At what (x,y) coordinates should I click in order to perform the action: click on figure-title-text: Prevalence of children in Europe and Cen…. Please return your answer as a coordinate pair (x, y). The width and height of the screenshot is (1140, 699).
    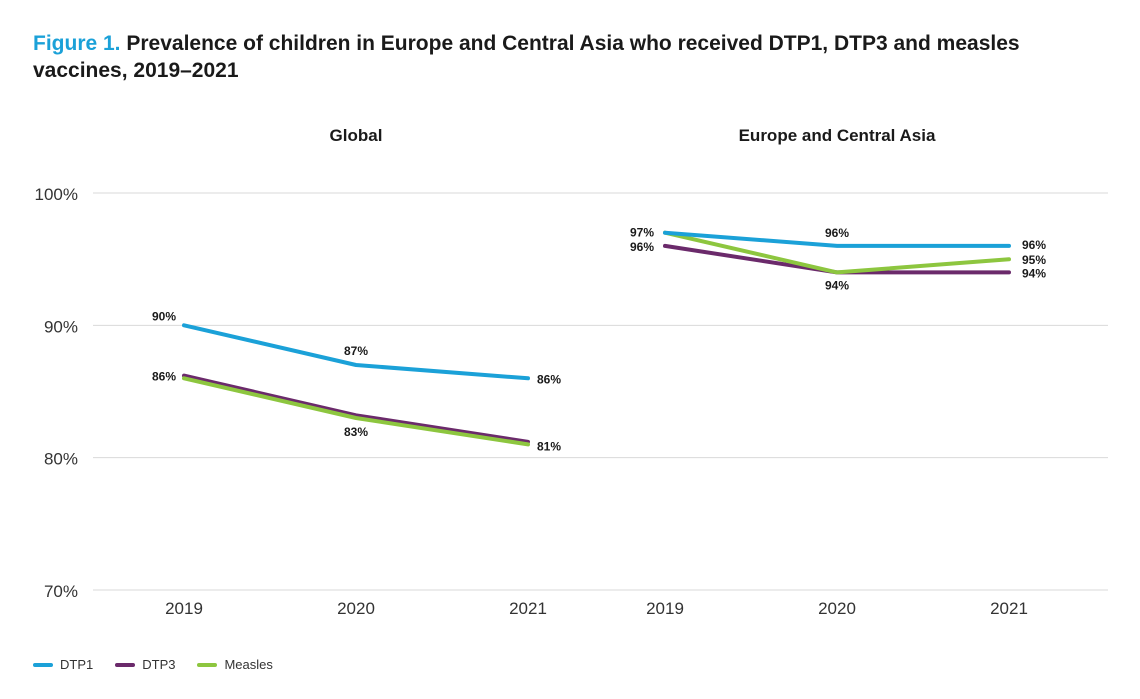
    Looking at the image, I should click on (526, 57).